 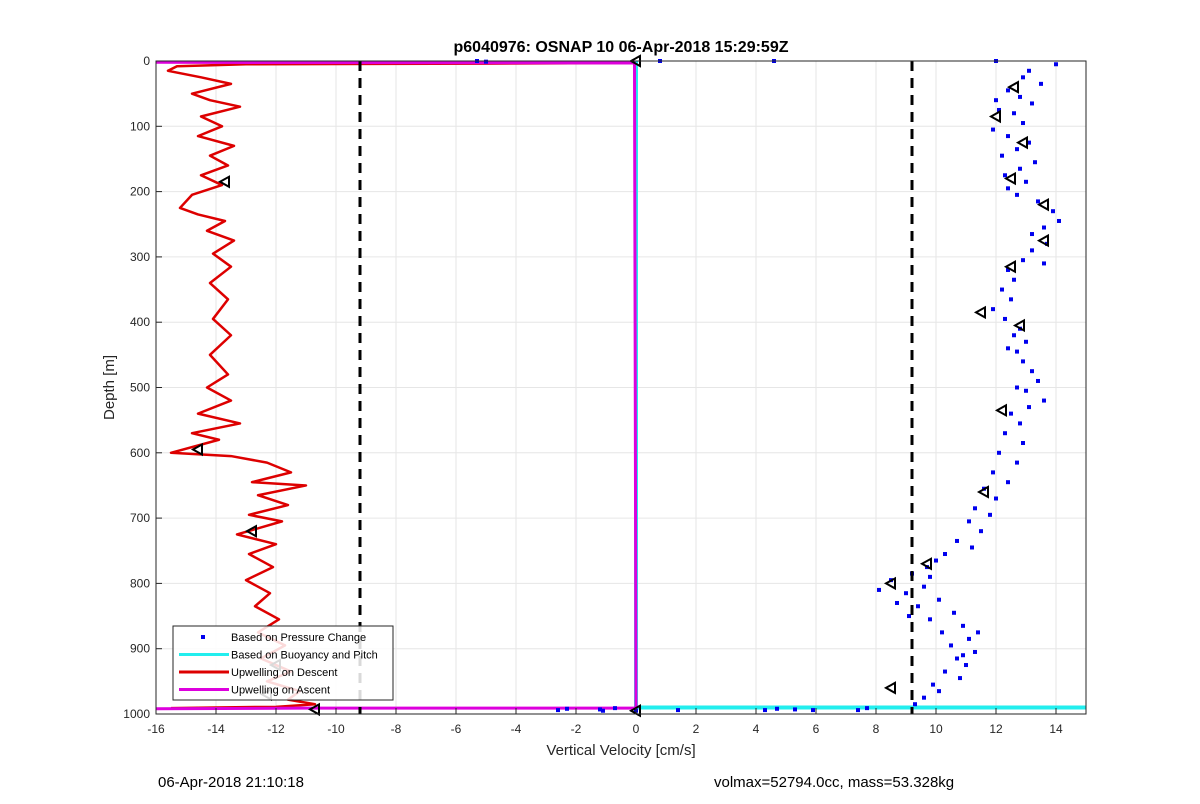 I want to click on x-tick-label: -12, so click(x=276, y=729).